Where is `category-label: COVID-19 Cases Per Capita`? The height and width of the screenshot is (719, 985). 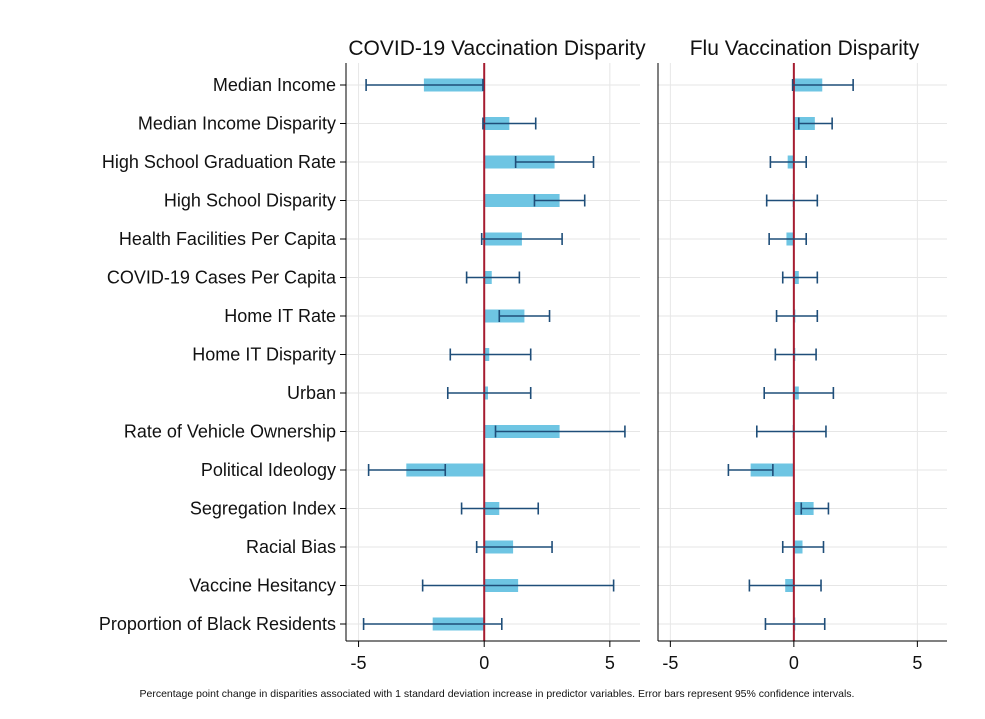
category-label: COVID-19 Cases Per Capita is located at coordinates (222, 278).